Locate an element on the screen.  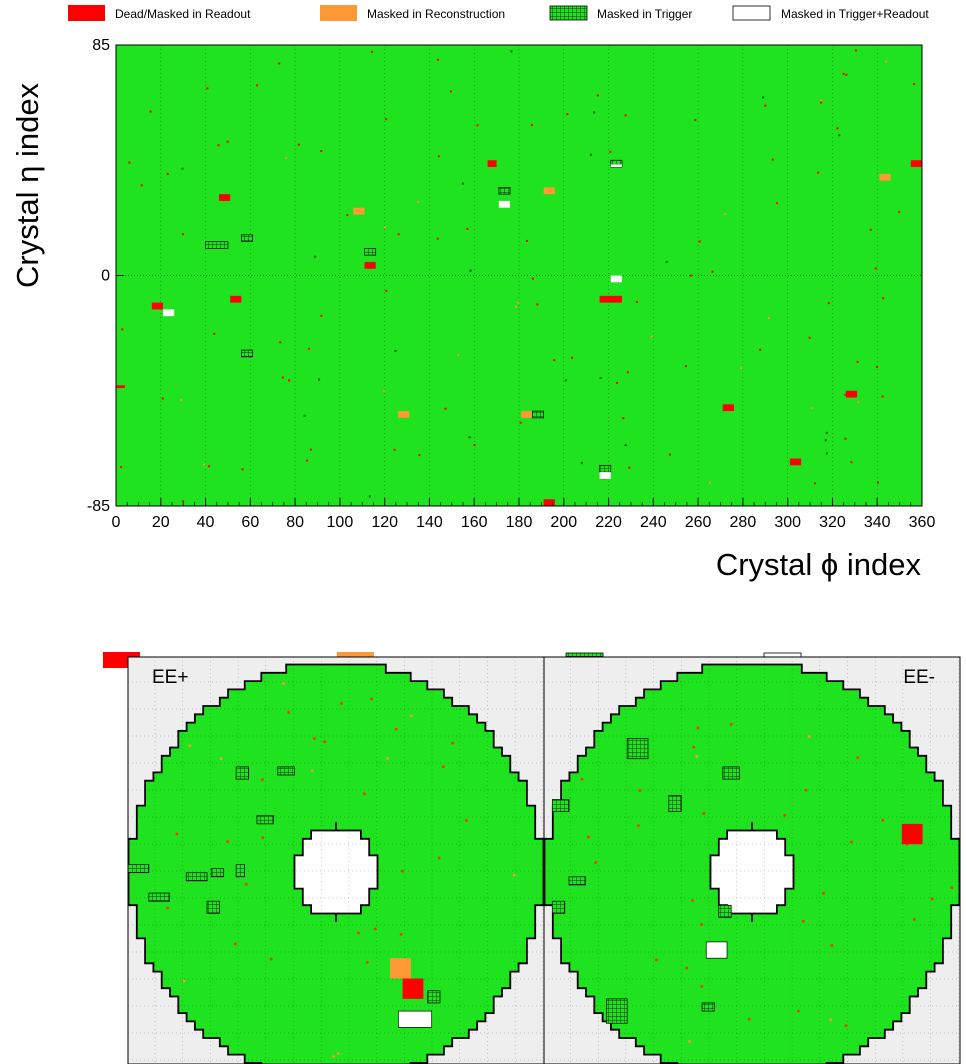
barrel-x-tick-label: 320 is located at coordinates (832, 522).